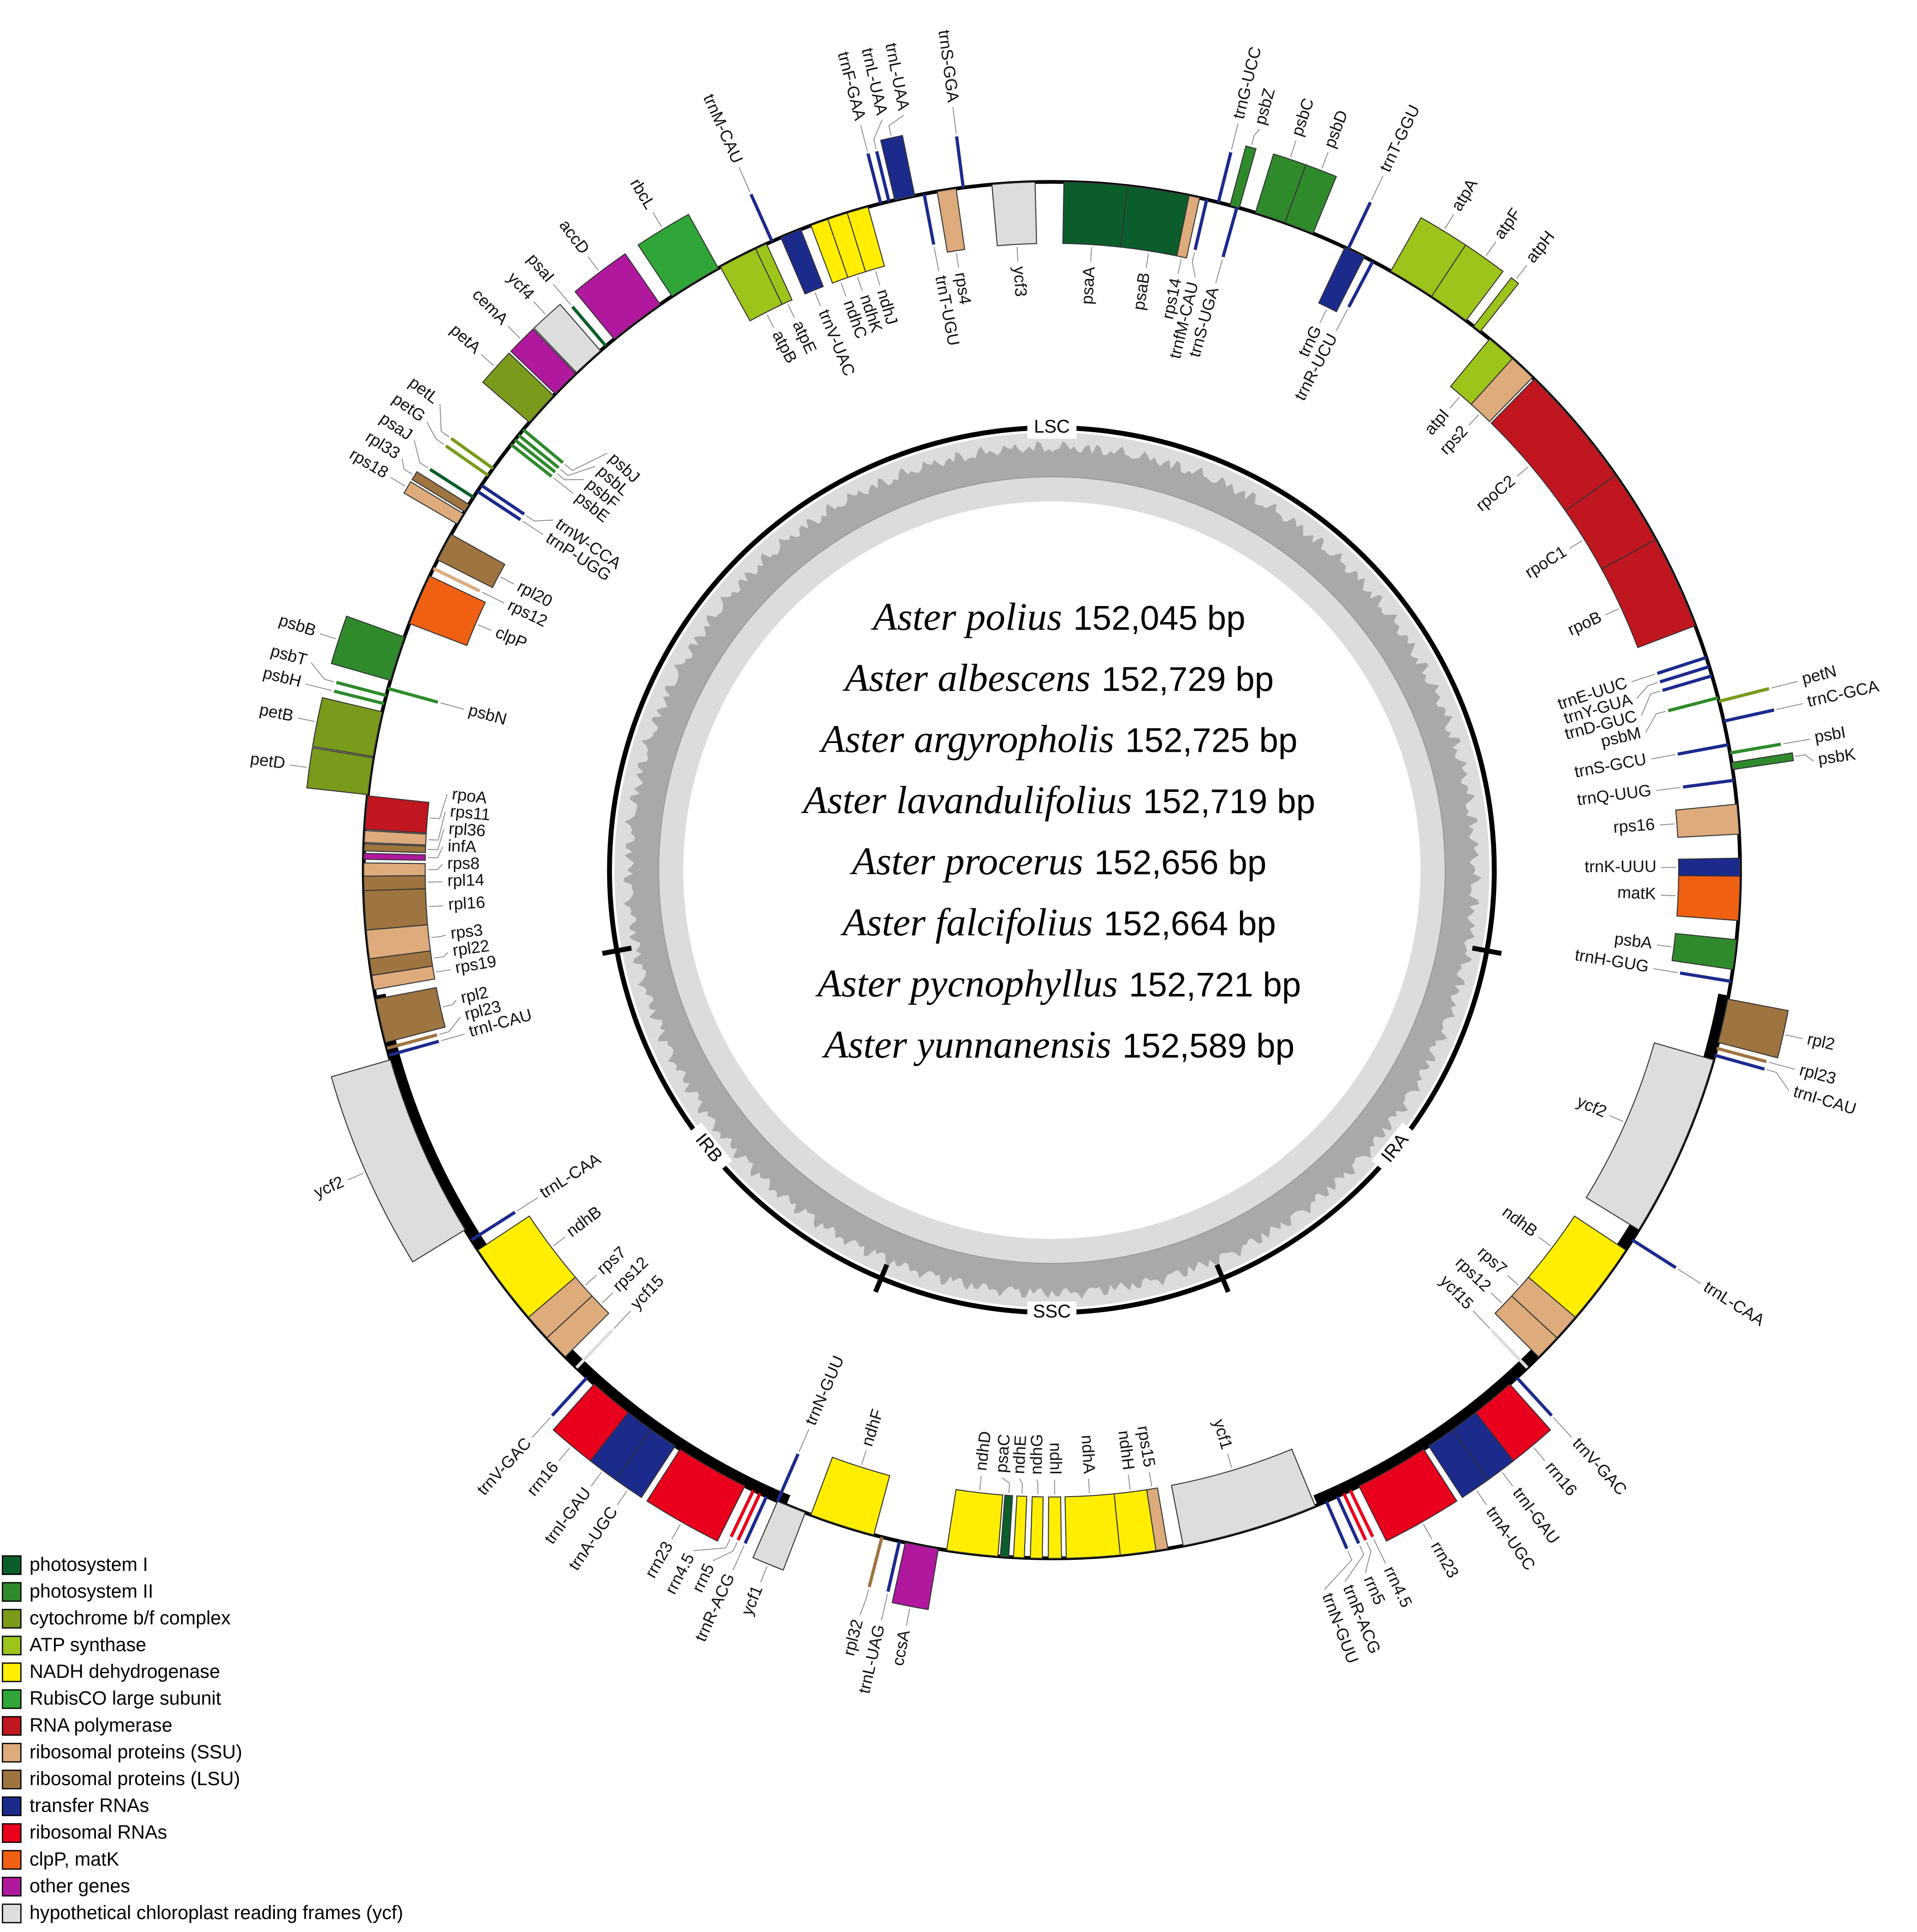 The image size is (1917, 1932). What do you see at coordinates (1520, 1221) in the screenshot?
I see `gene-label: ndhB` at bounding box center [1520, 1221].